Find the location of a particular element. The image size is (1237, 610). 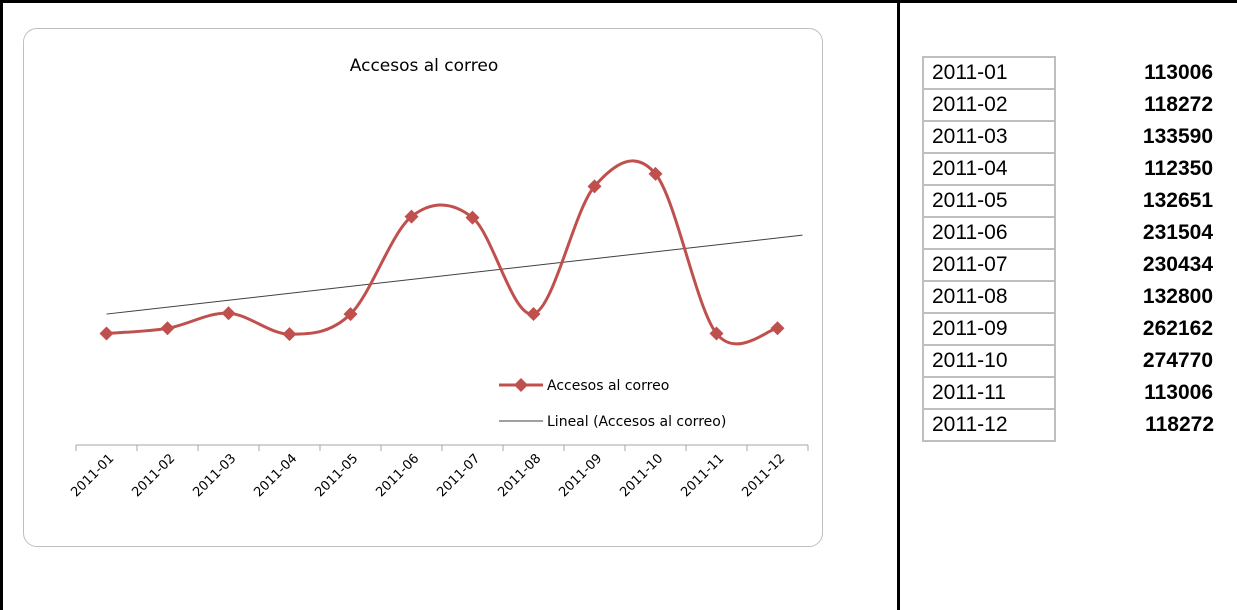

table-month-cell: 2011-08 is located at coordinates (989, 297).